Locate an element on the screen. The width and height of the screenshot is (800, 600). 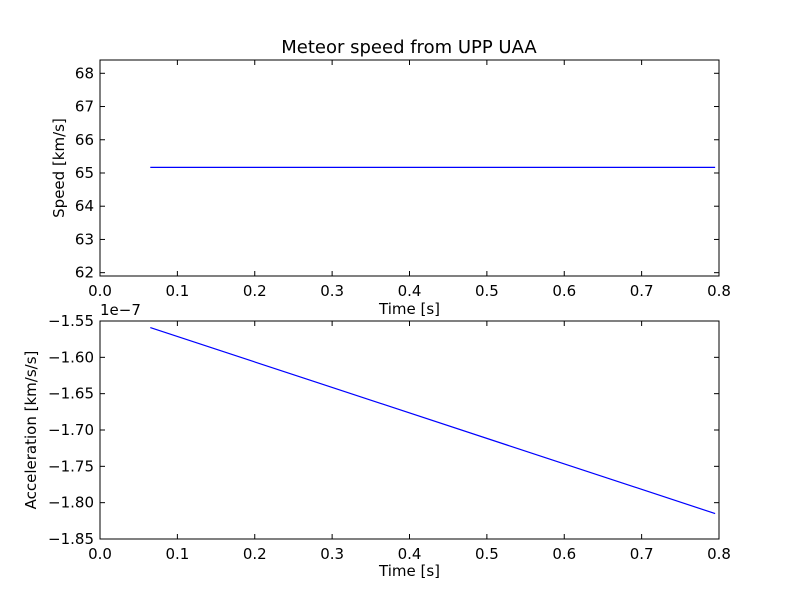
y-tick-label: −1.75 is located at coordinates (71, 466).